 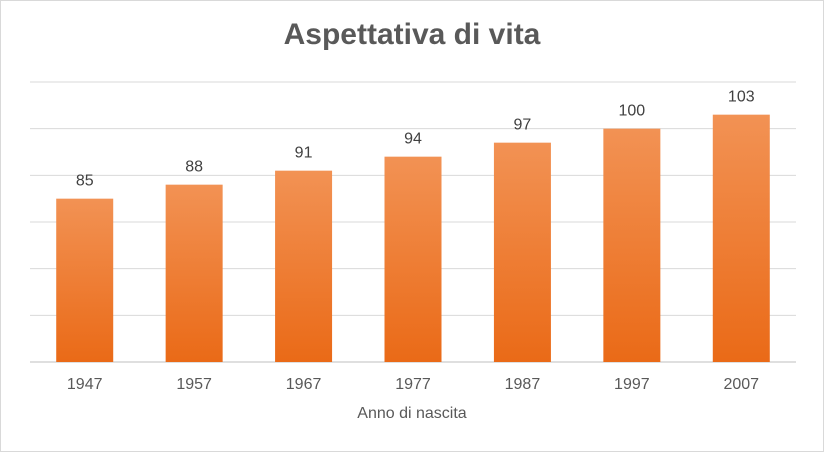 I want to click on data-label-2007: 103, so click(x=741, y=97).